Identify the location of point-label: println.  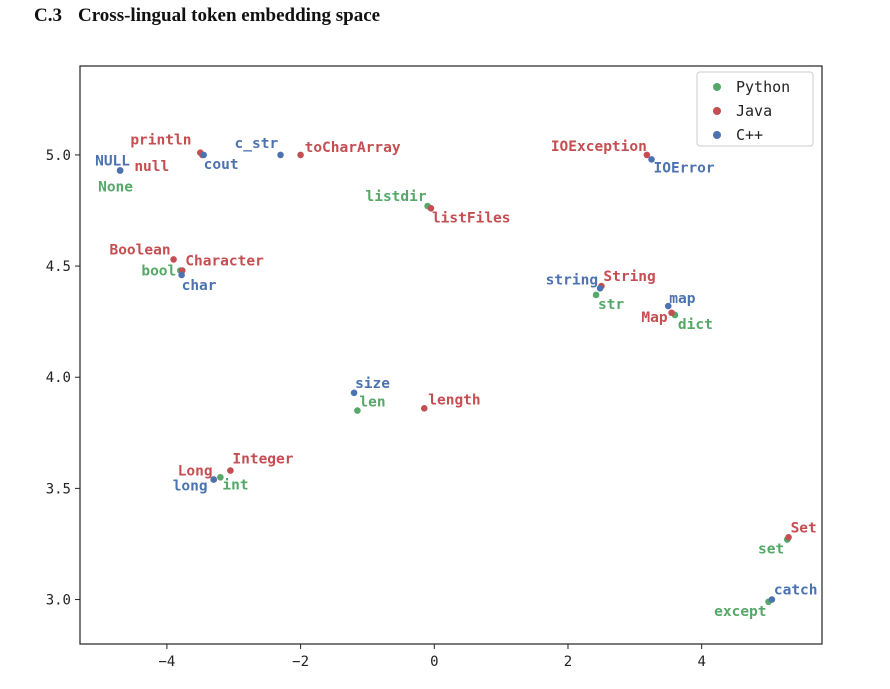
(160, 141).